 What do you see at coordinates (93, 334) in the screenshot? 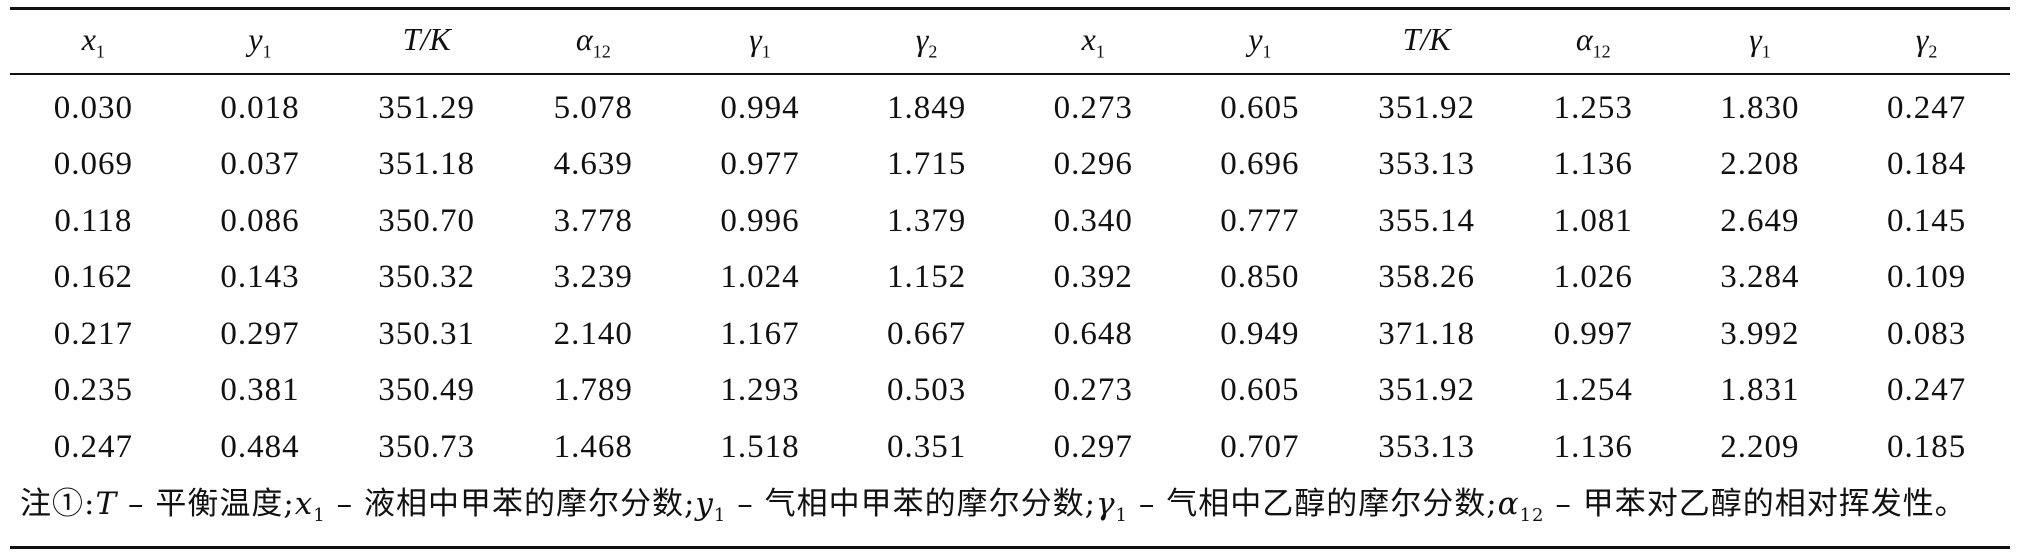
I see `table-cell: 0.217` at bounding box center [93, 334].